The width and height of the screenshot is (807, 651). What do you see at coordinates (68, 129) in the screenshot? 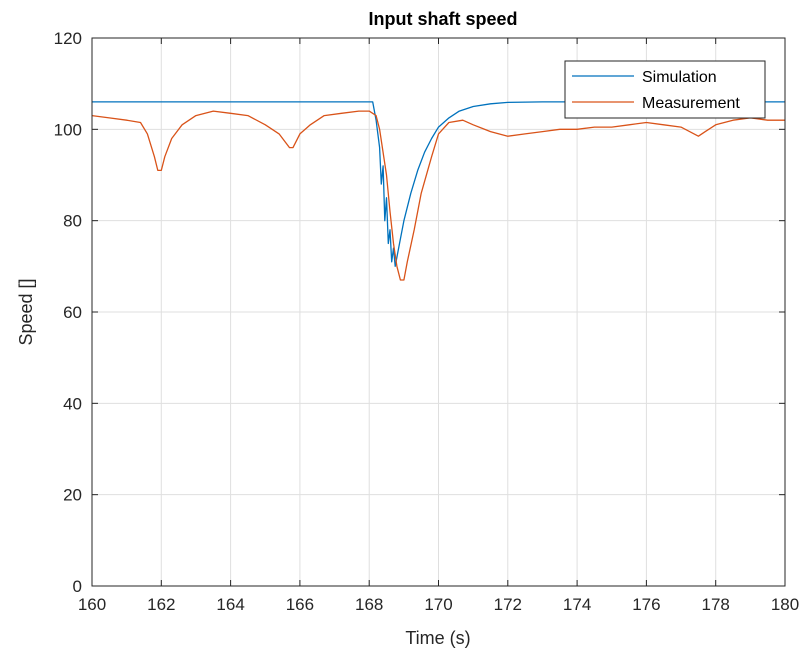
I see `y-tick-label: 100` at bounding box center [68, 129].